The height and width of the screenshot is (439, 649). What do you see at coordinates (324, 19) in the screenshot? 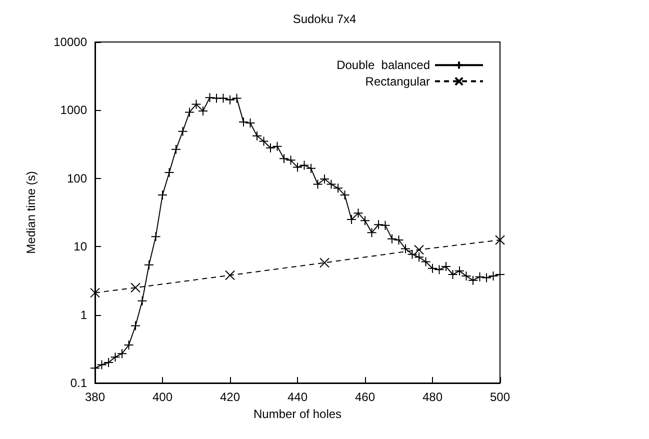
I see `chart-title: Sudoku 7x4` at bounding box center [324, 19].